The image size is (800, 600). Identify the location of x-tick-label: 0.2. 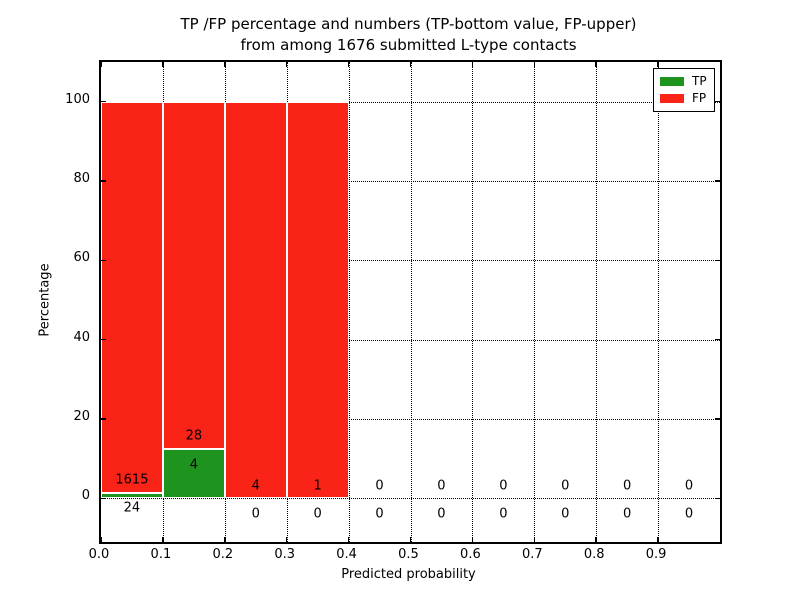
(223, 554).